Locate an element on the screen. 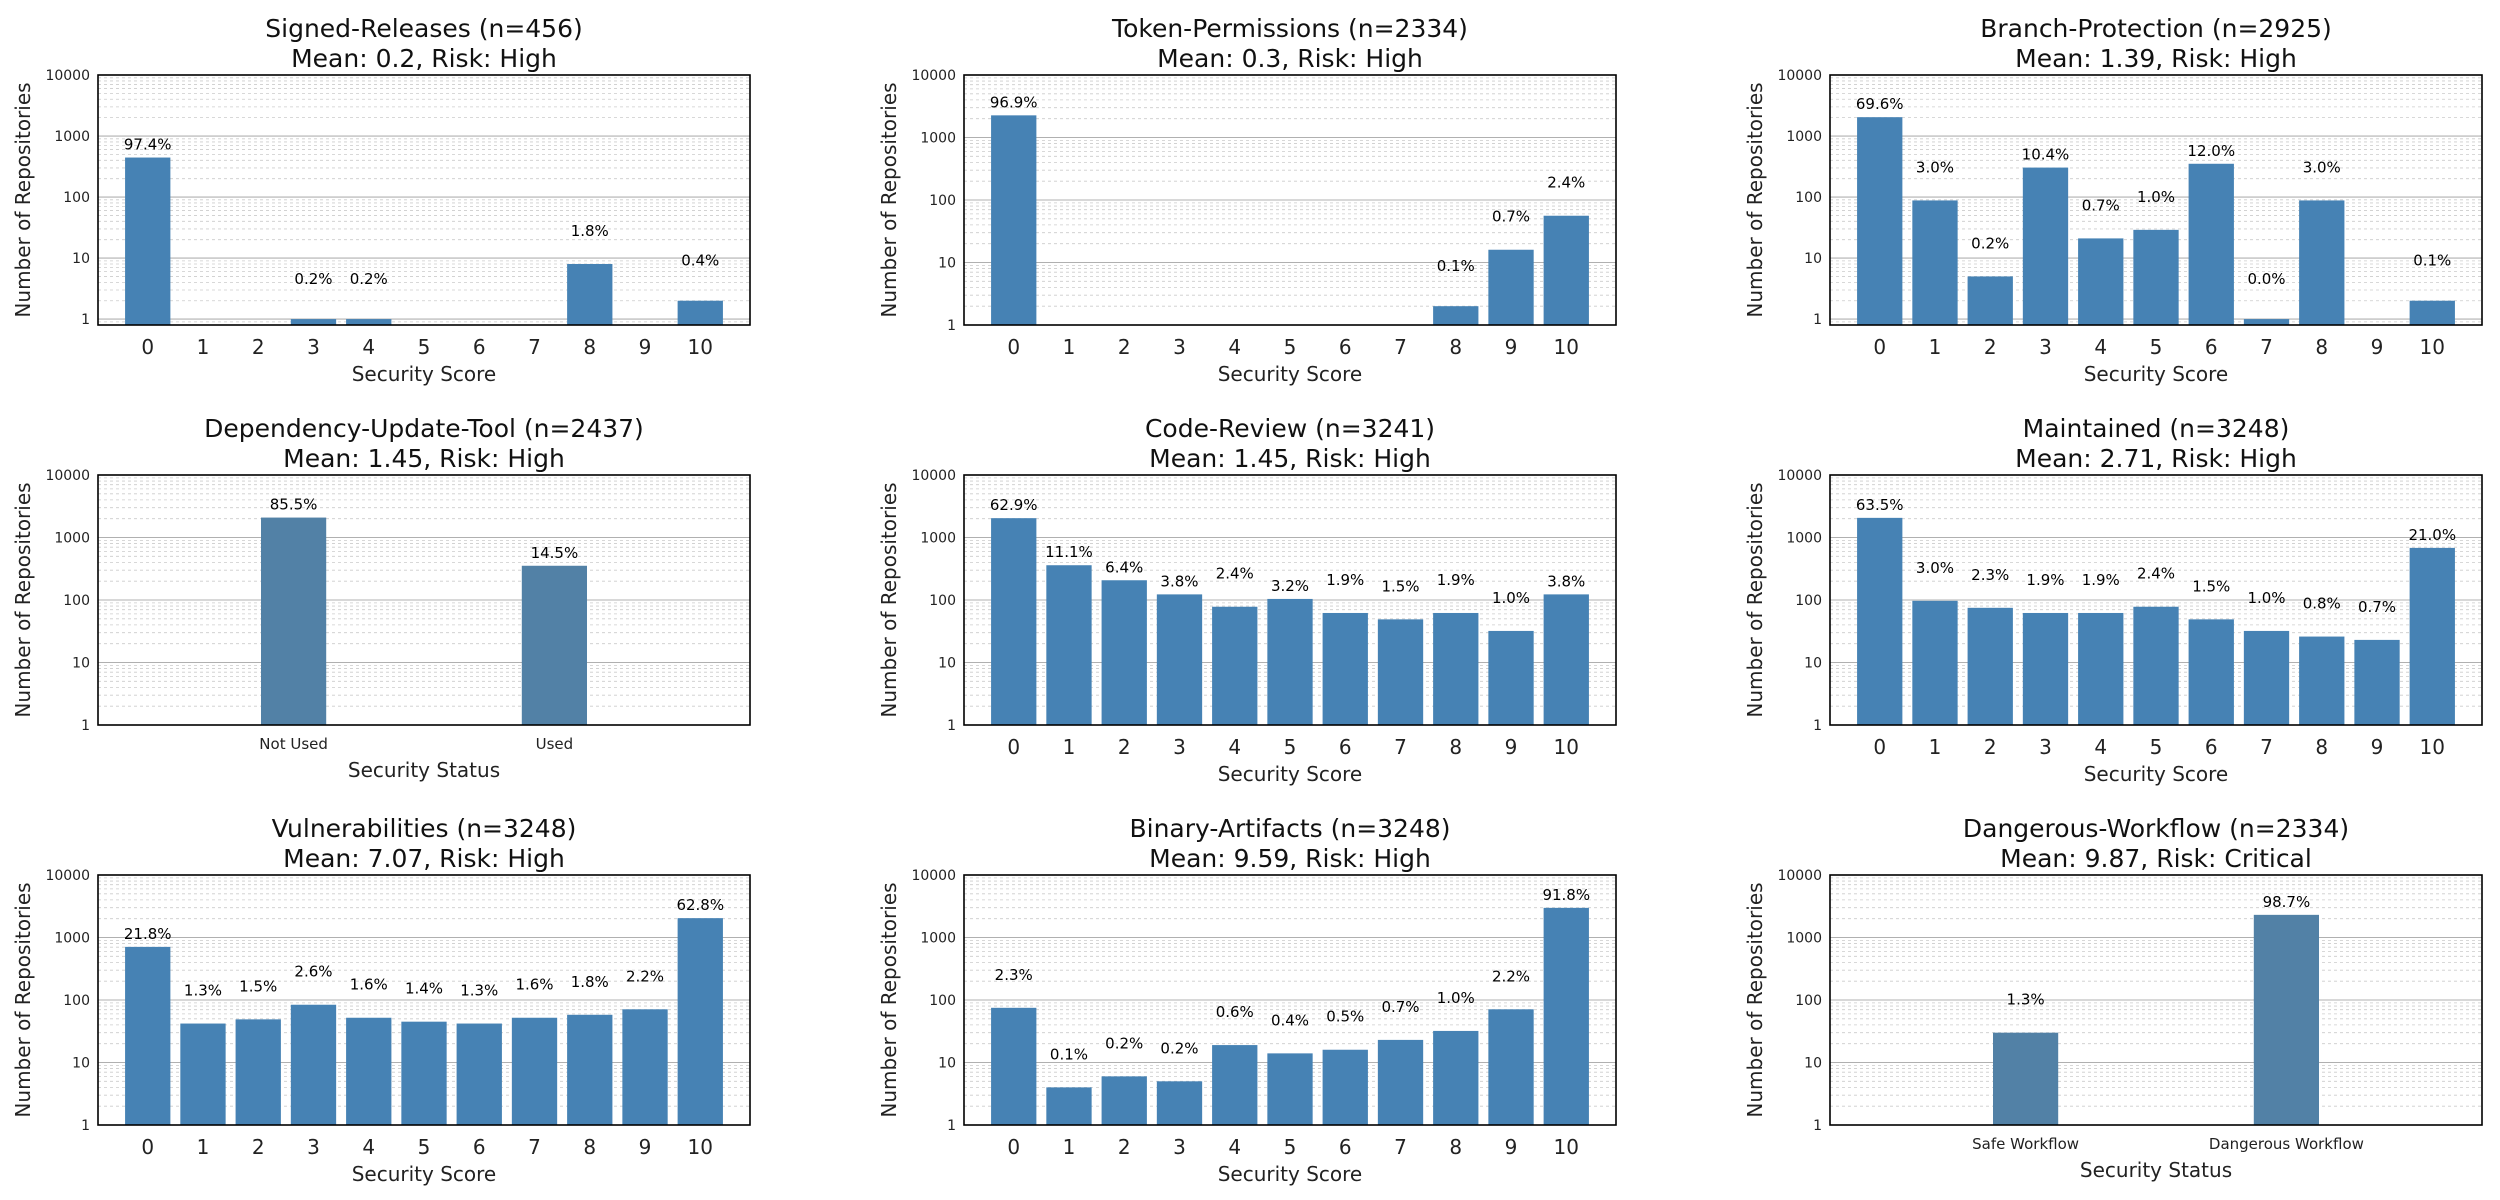 Image resolution: width=2500 pixels, height=1200 pixels. data-label: 10.4% is located at coordinates (2046, 155).